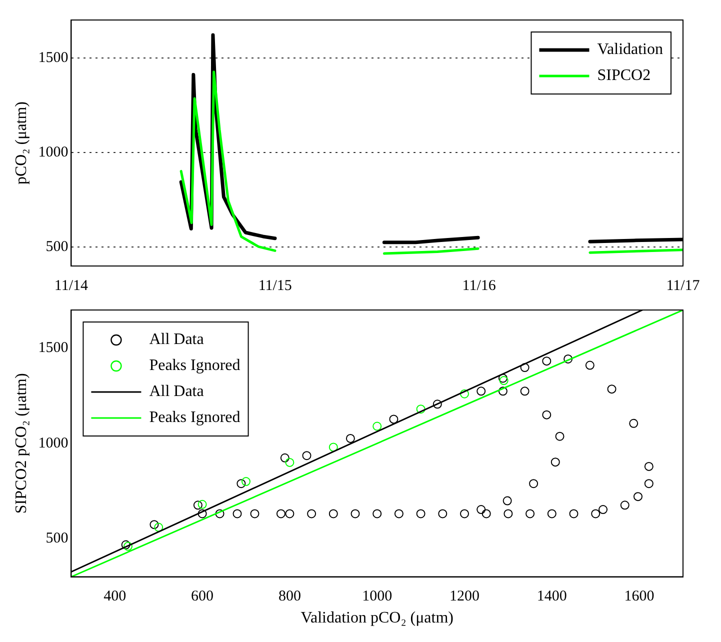 This screenshot has width=721, height=642. I want to click on x-tick-label: 400, so click(115, 596).